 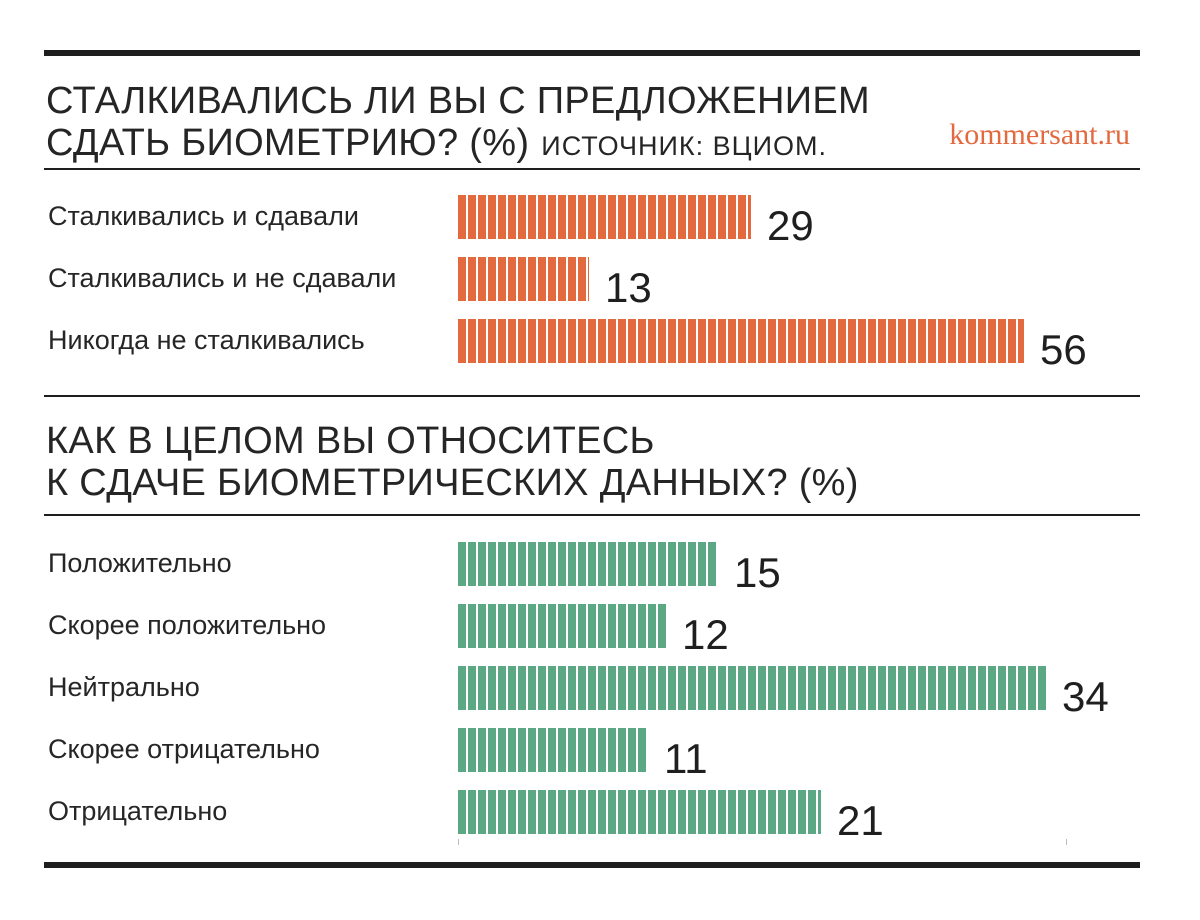 What do you see at coordinates (184, 749) in the screenshot?
I see `chart2-category-label: Скорее отрицательно` at bounding box center [184, 749].